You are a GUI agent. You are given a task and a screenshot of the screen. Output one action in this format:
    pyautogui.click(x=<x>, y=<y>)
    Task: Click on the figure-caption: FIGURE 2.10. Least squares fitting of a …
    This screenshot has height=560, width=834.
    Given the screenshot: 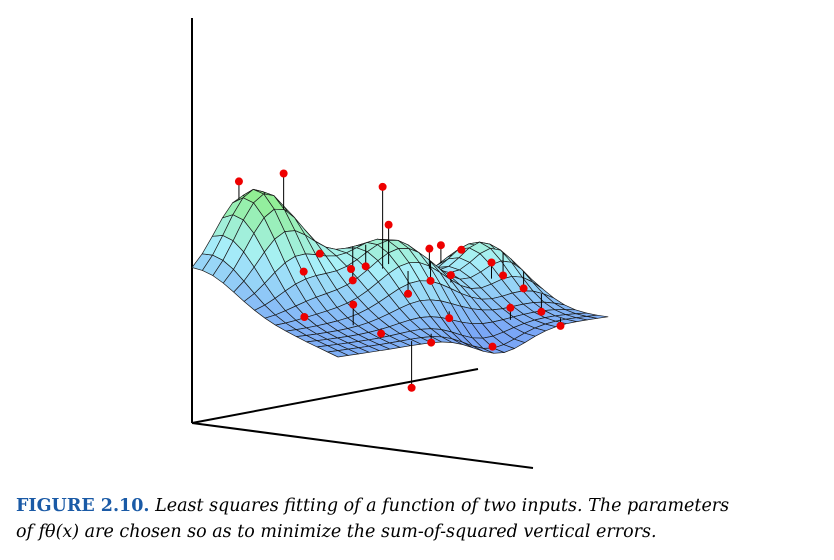 What is the action you would take?
    pyautogui.click(x=416, y=519)
    